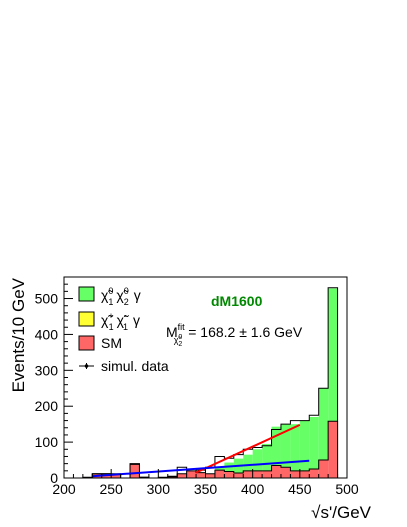 The width and height of the screenshot is (407, 527). I want to click on legend-sup-2: 0, so click(126, 291).